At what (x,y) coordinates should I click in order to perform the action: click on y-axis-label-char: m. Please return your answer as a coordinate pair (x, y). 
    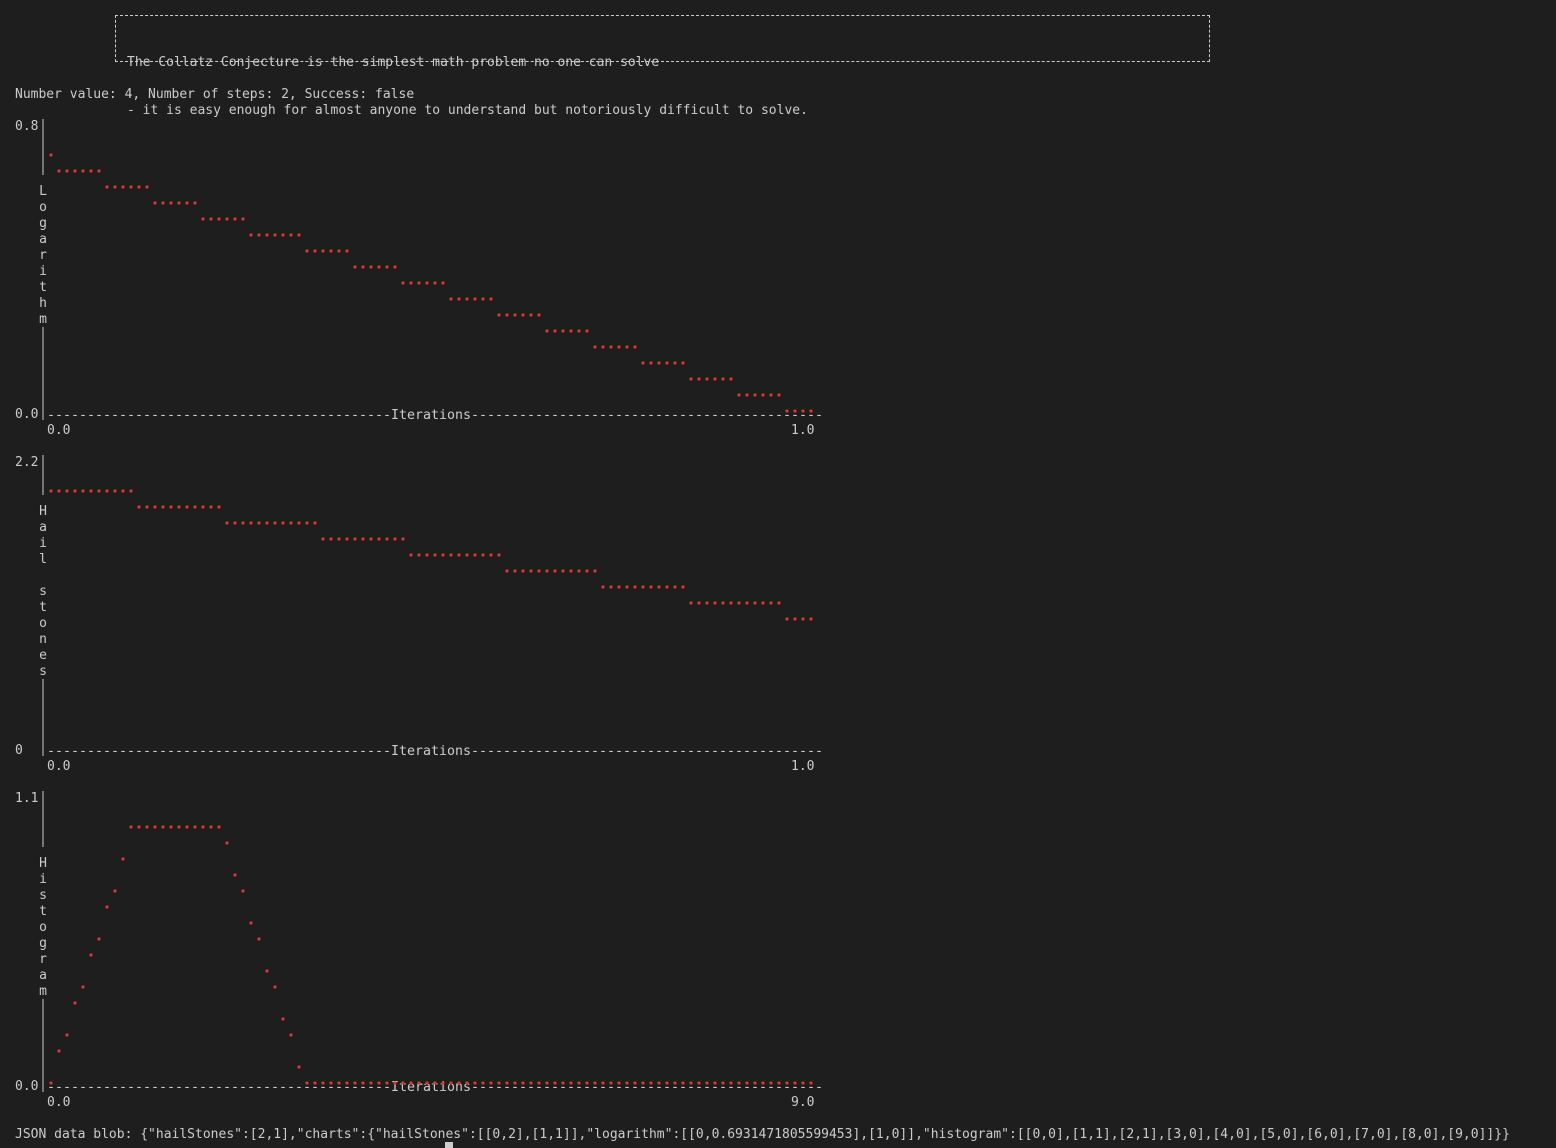
    Looking at the image, I should click on (43, 319).